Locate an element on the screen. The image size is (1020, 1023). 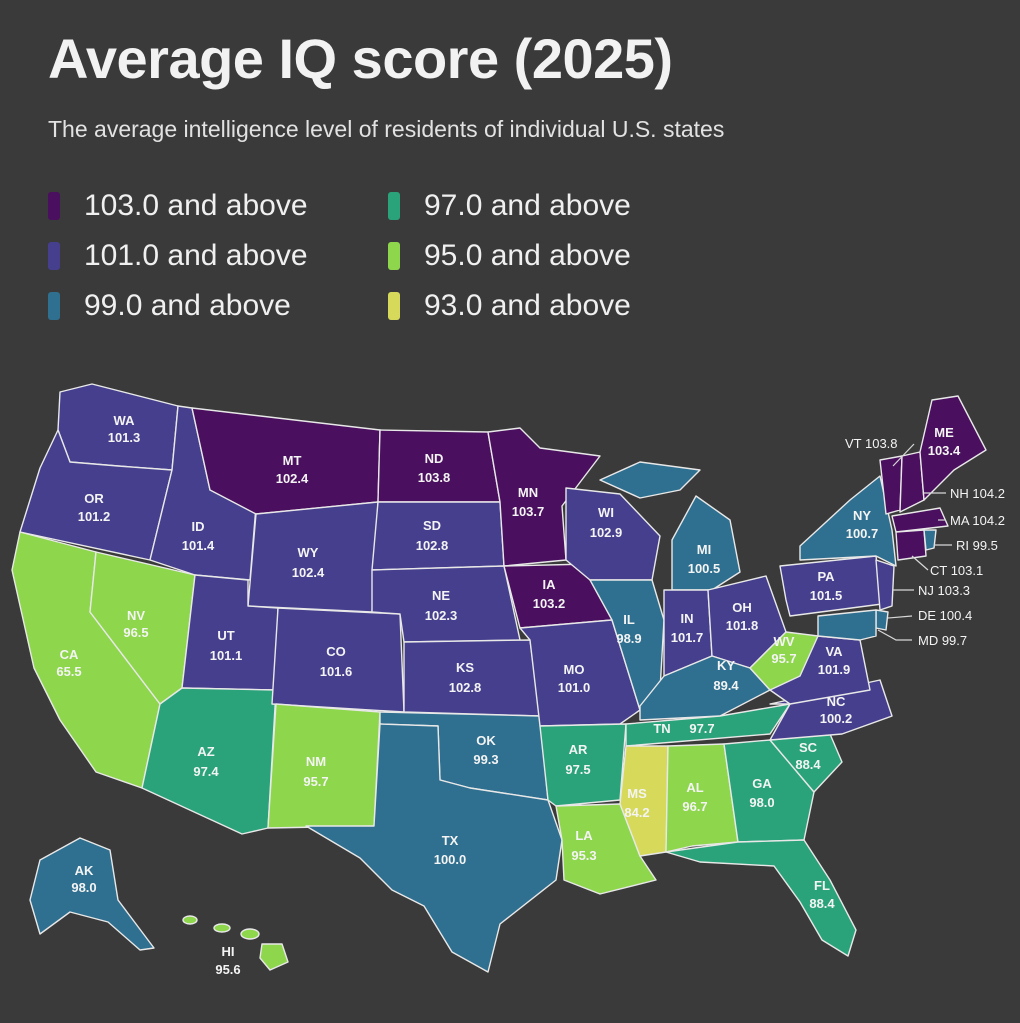
label-IL-value: 98.9 is located at coordinates (628, 638).